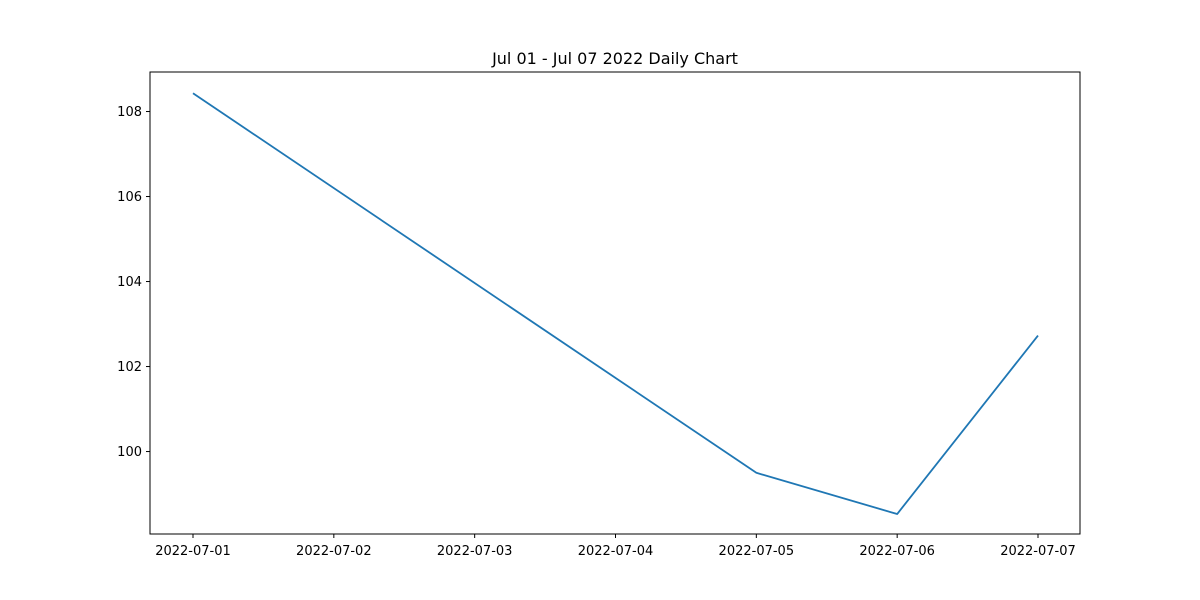 Image resolution: width=1200 pixels, height=600 pixels. Describe the element at coordinates (1038, 551) in the screenshot. I see `x-tick-label: 2022-07-07` at that location.